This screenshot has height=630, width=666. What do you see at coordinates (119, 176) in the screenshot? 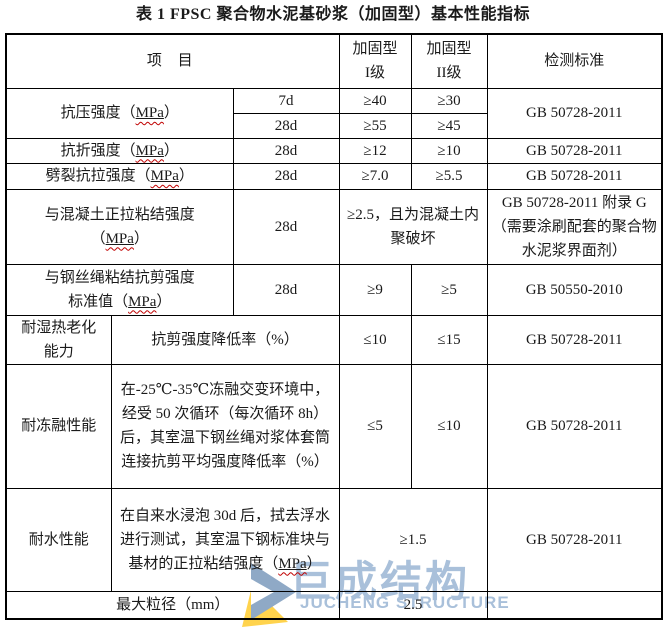
I see `cell-splitting-name: 劈裂抗拉强度（MPa）` at bounding box center [119, 176].